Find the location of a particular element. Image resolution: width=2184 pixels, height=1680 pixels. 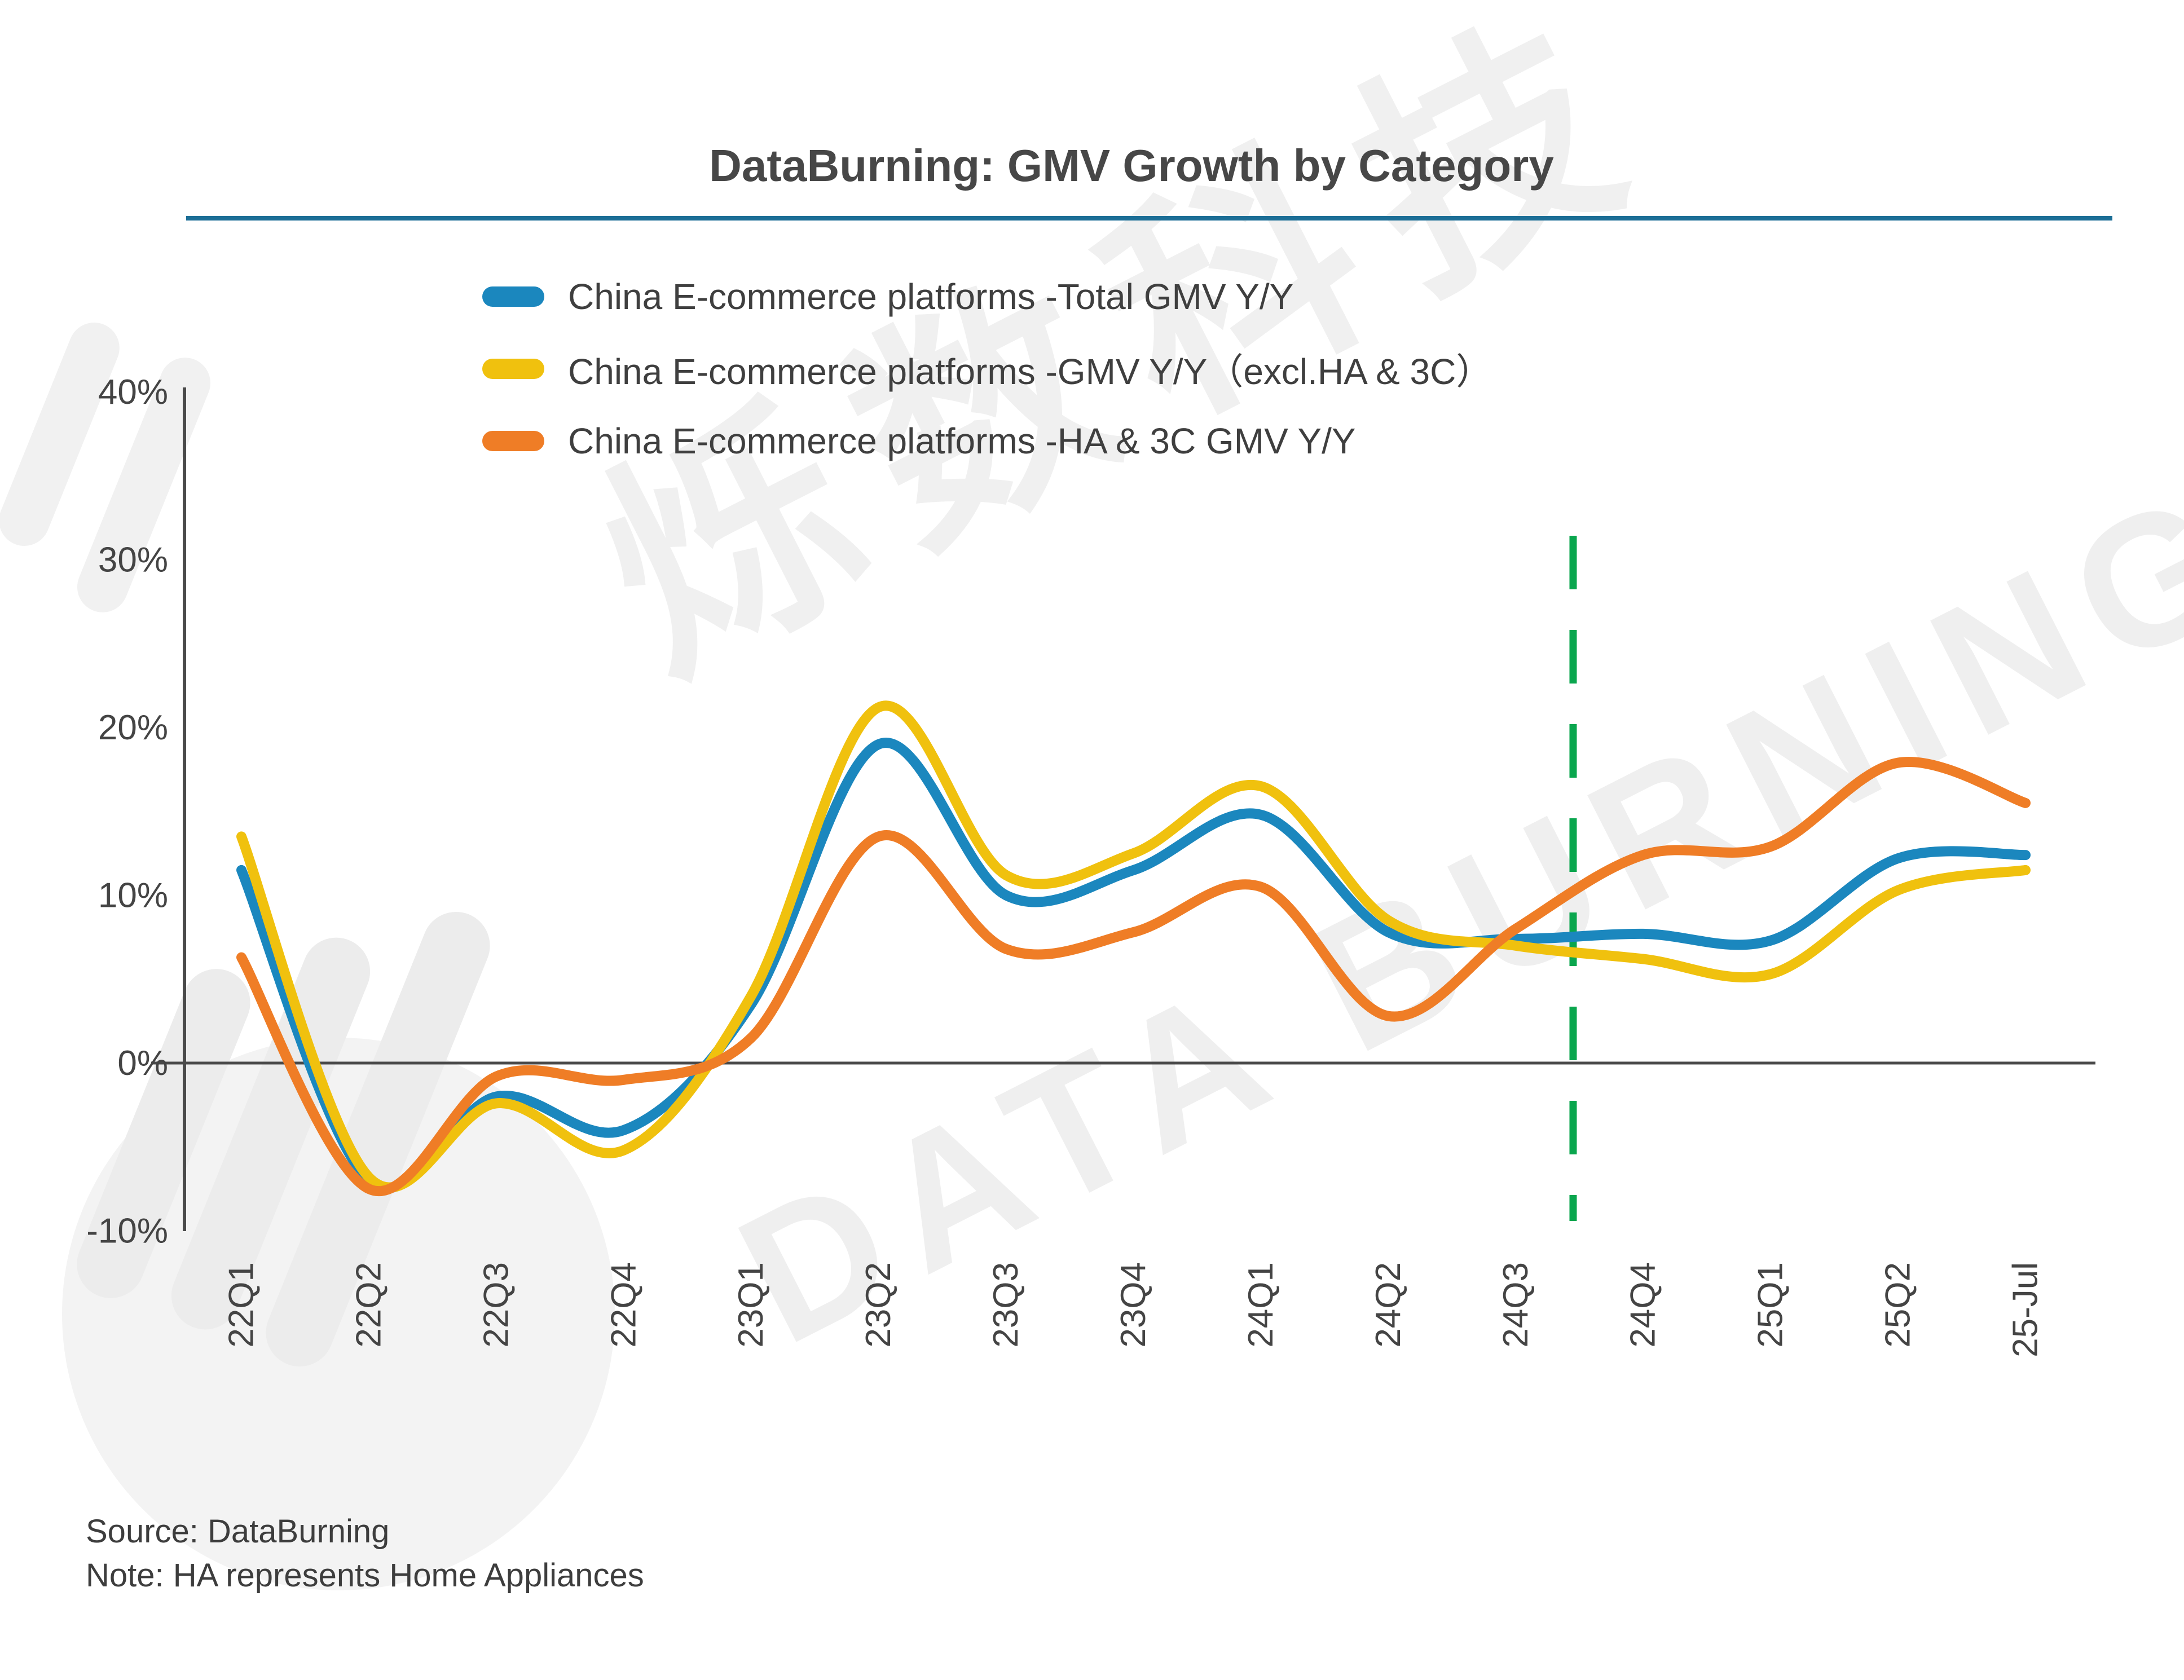

ha-definition-note: Note: HA represents Home Appliances is located at coordinates (365, 1575).